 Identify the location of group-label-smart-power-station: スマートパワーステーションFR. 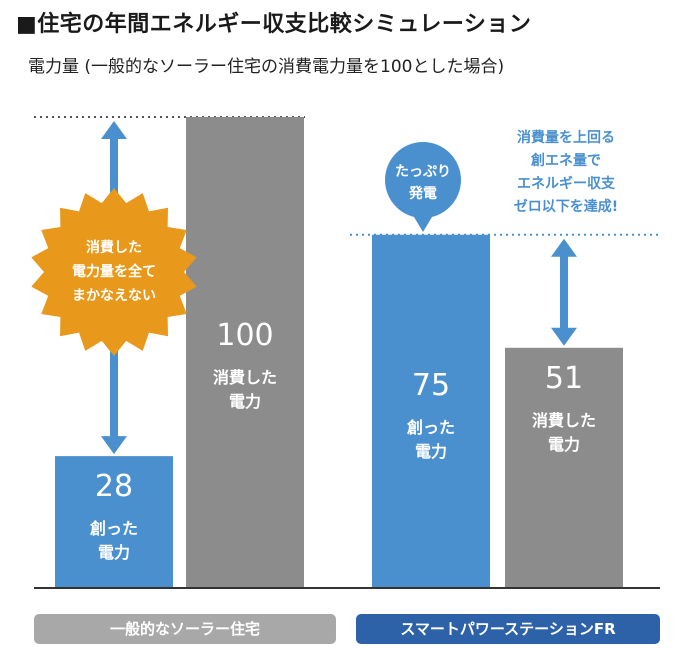
(508, 629).